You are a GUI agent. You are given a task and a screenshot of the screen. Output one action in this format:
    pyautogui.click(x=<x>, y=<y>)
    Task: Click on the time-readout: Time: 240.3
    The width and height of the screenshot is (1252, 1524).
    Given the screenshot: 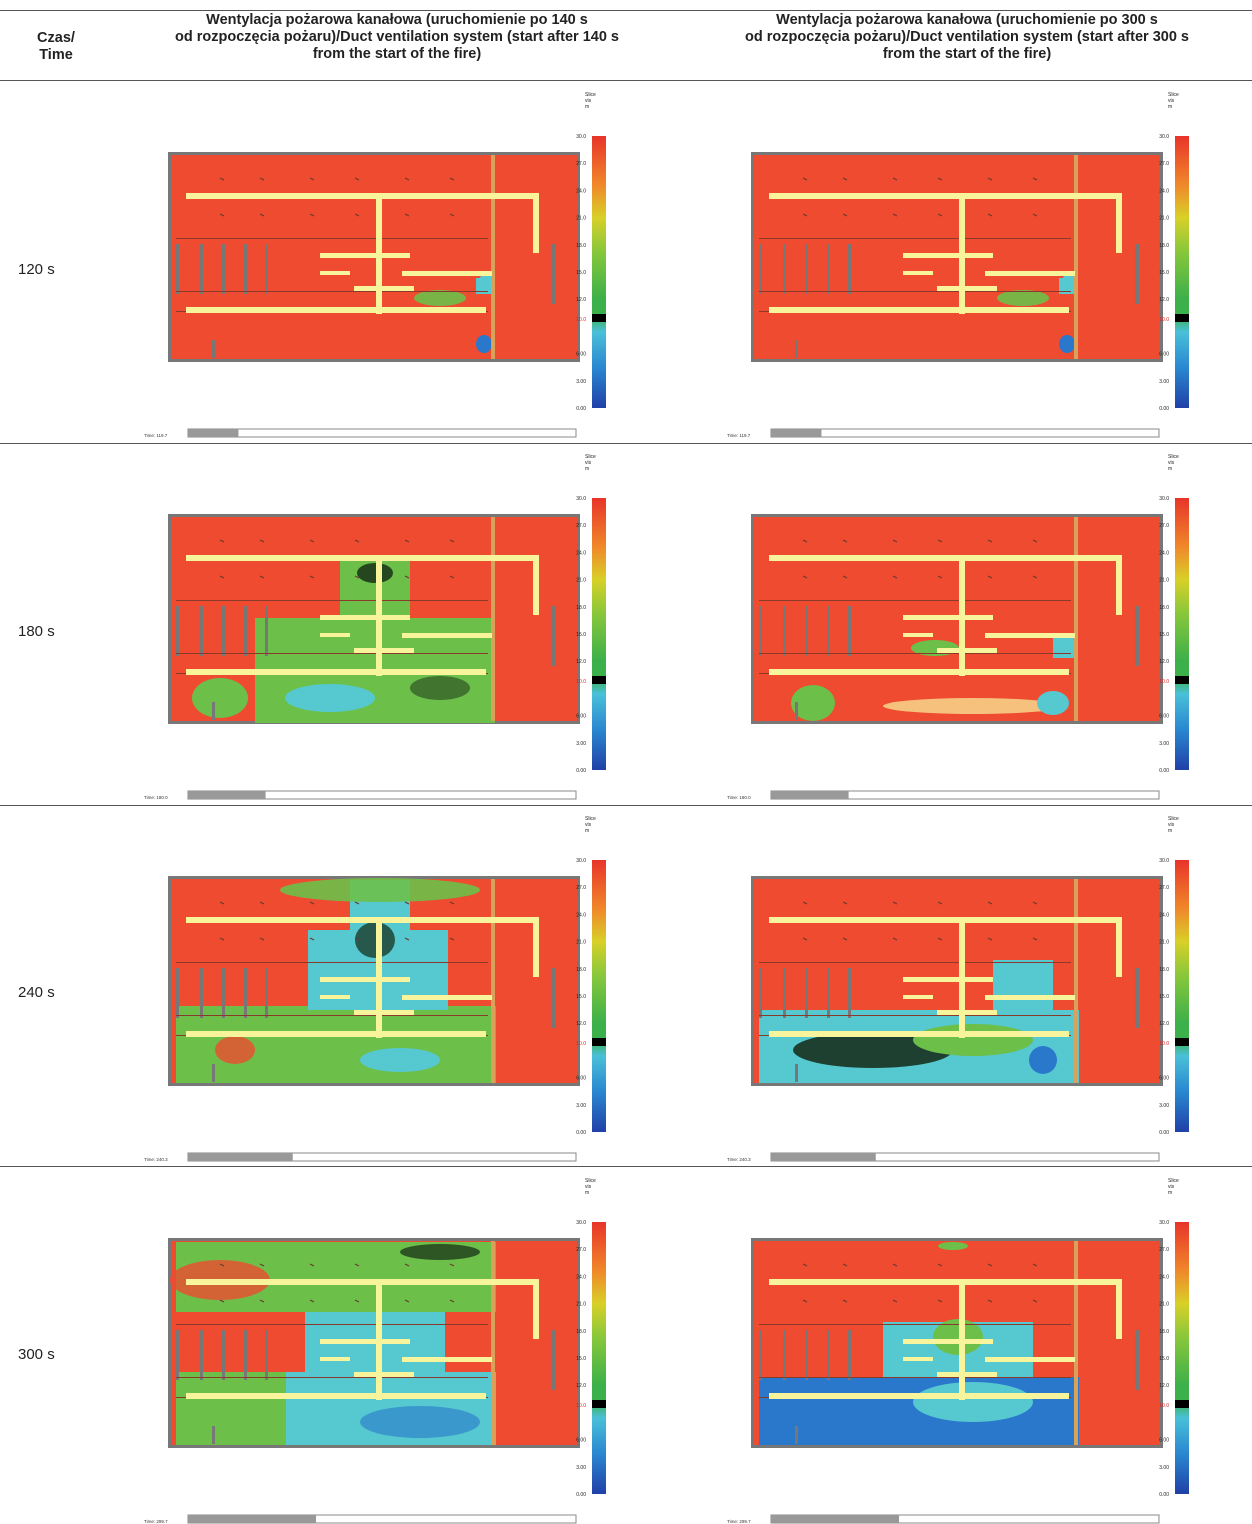 What is the action you would take?
    pyautogui.click(x=739, y=1159)
    